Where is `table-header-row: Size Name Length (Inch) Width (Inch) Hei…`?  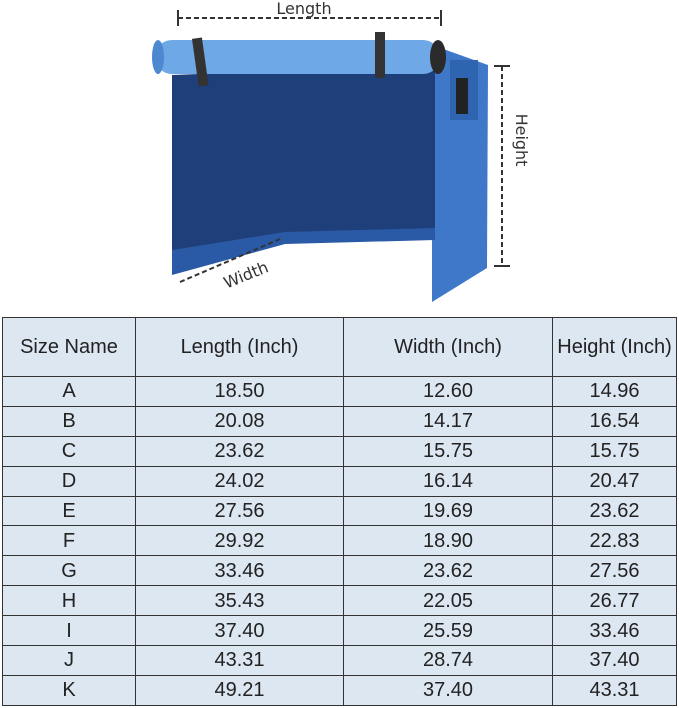
table-header-row: Size Name Length (Inch) Width (Inch) Hei… is located at coordinates (339, 347).